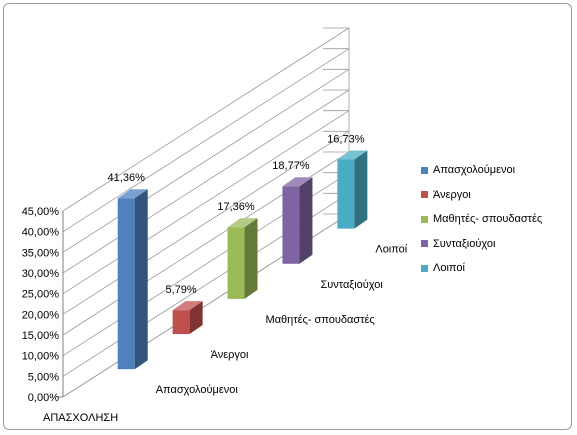 The image size is (577, 435). Describe the element at coordinates (230, 355) in the screenshot. I see `category-label: Άνεργοι` at that location.